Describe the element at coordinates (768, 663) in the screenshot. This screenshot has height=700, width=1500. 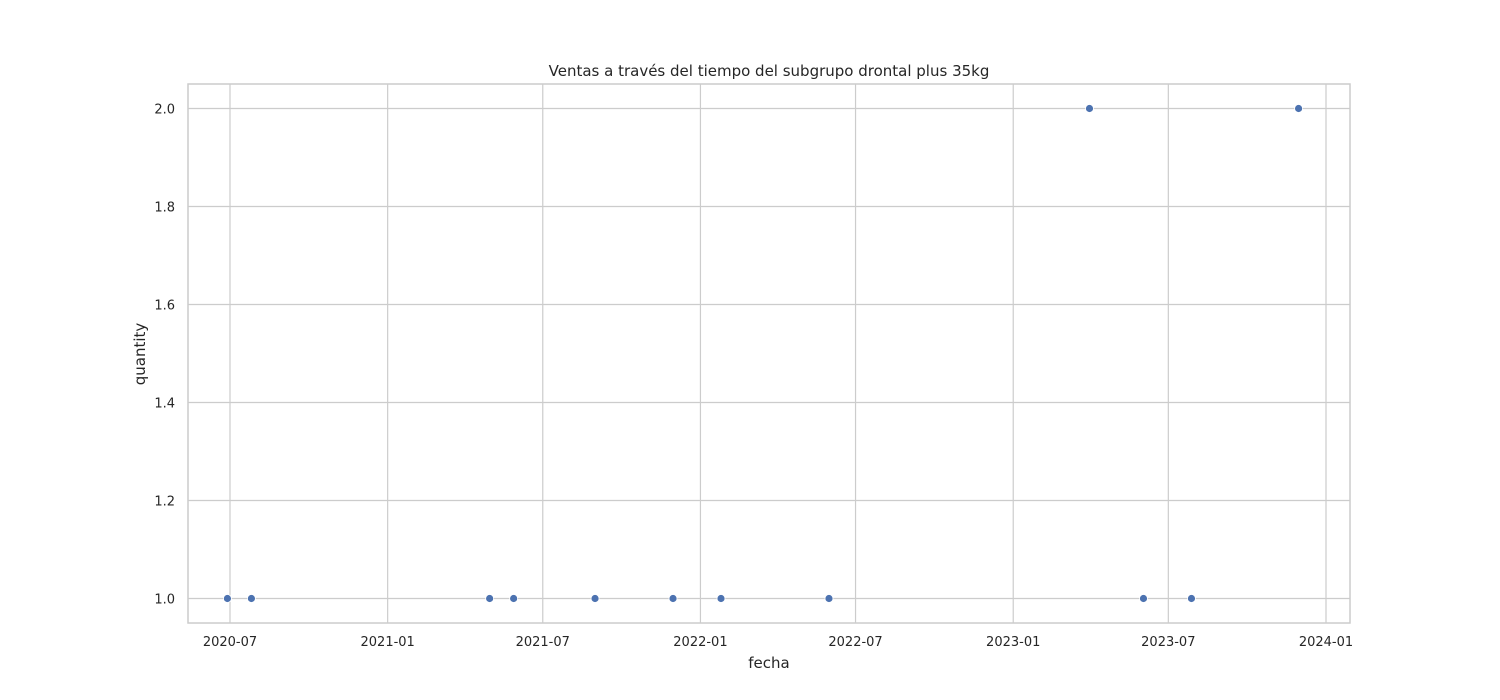
I see `x-axis-title: fecha` at that location.